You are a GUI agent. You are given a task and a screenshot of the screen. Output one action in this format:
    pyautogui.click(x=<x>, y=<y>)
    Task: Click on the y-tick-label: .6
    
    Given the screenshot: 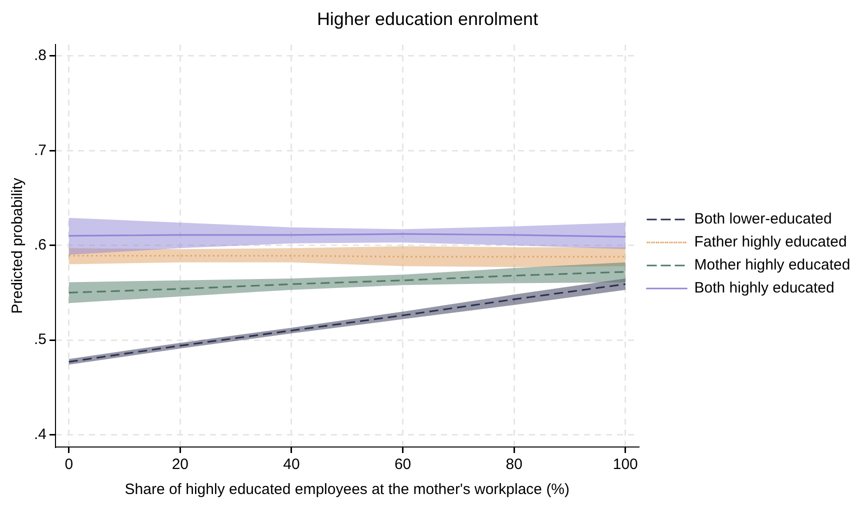 What is the action you would take?
    pyautogui.click(x=40, y=245)
    